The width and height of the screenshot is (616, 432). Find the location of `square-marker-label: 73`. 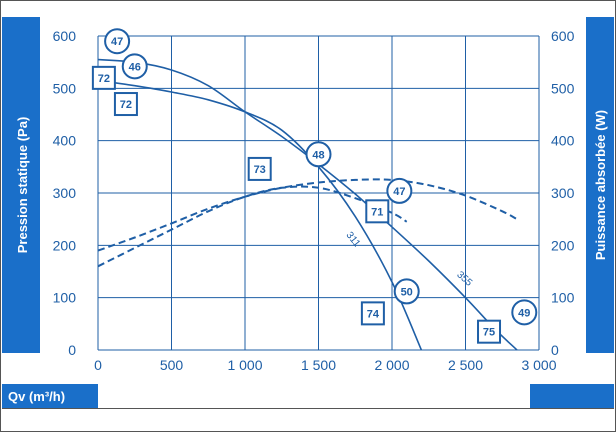

square-marker-label: 73 is located at coordinates (260, 170).